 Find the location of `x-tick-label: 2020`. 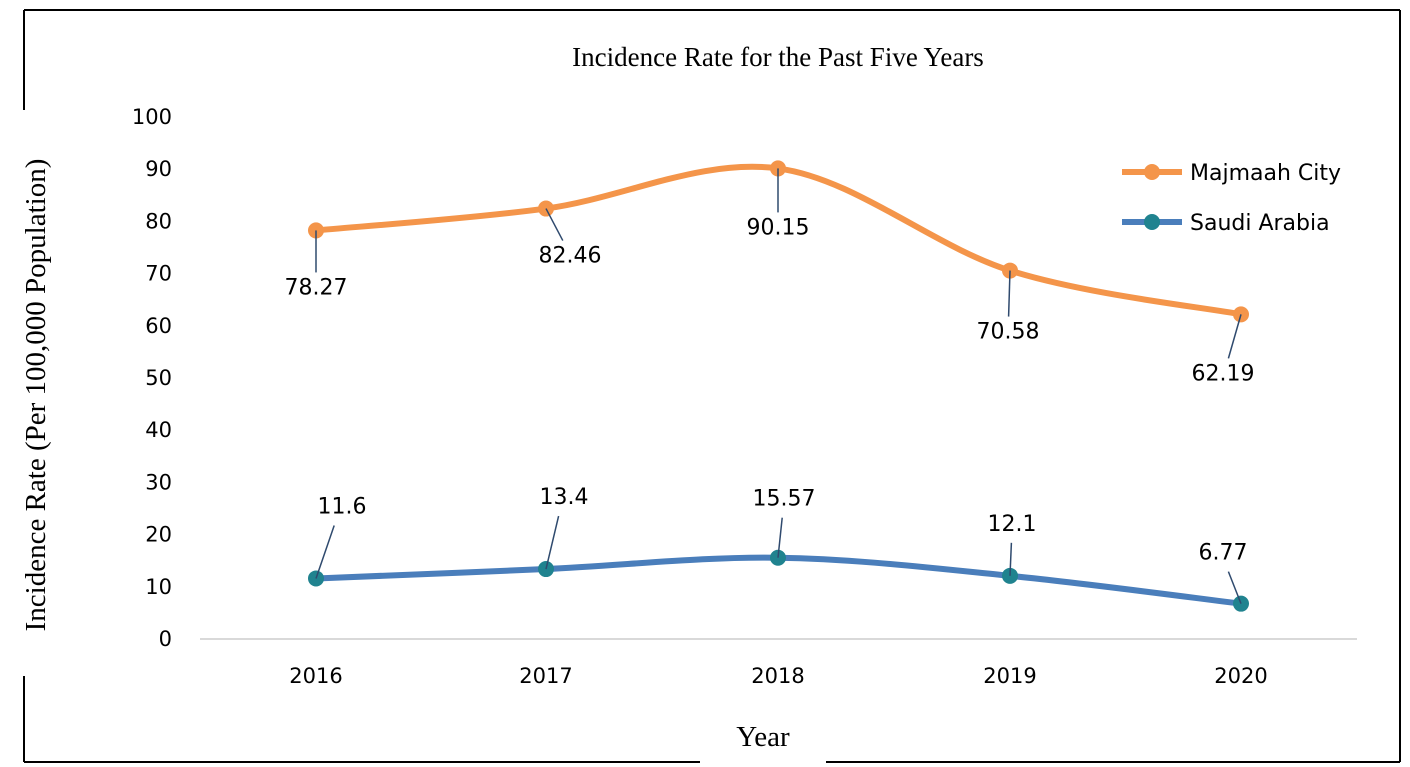

x-tick-label: 2020 is located at coordinates (1240, 676).